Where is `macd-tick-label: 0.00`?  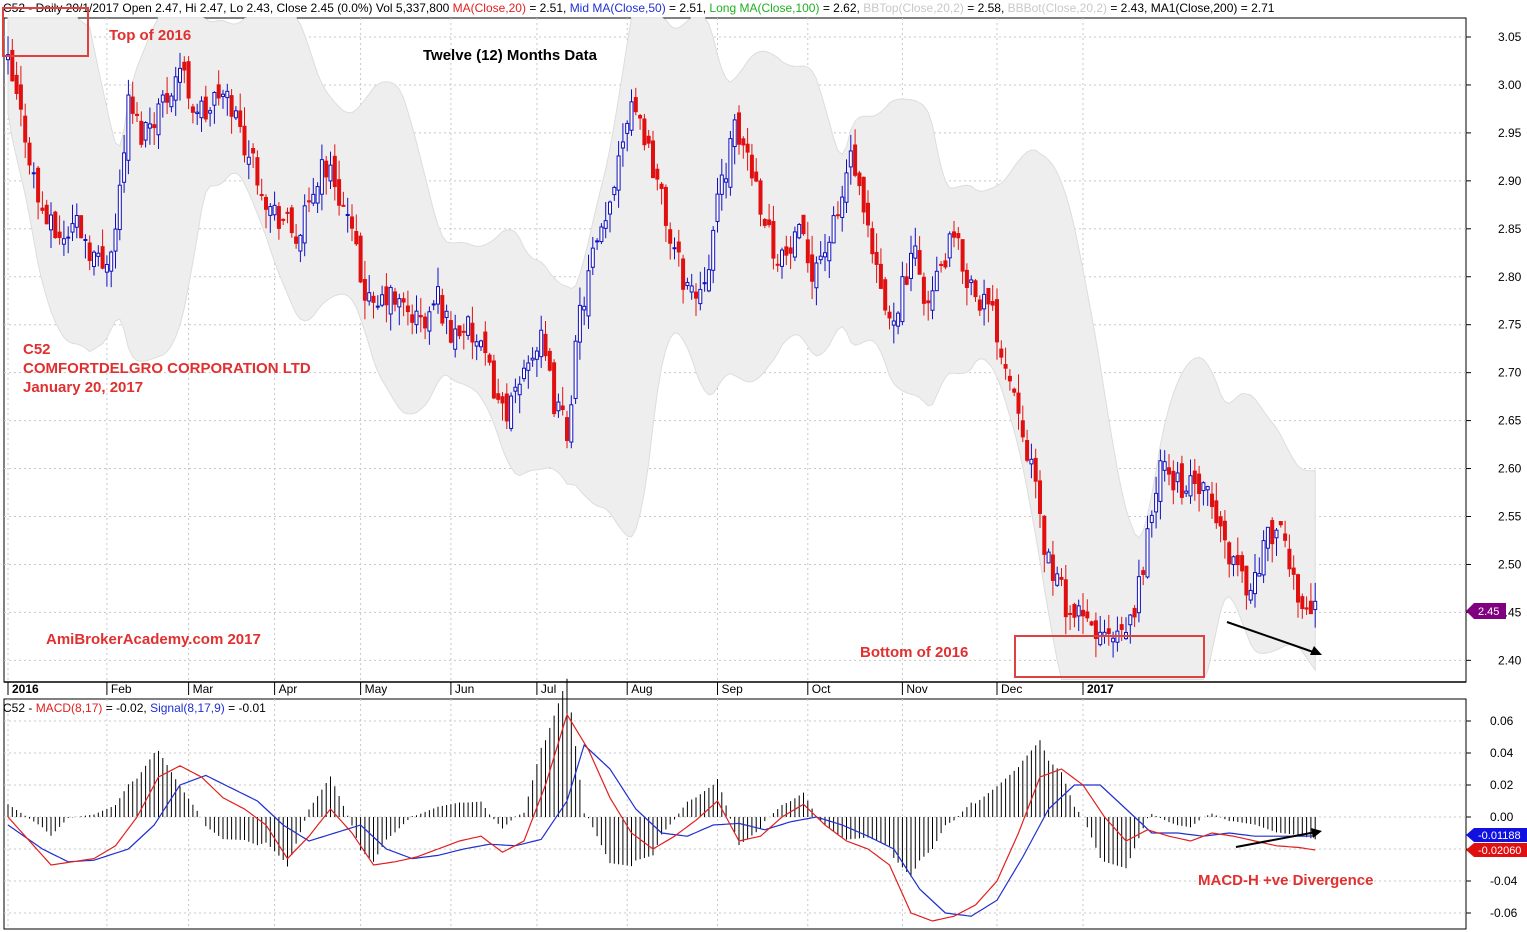 macd-tick-label: 0.00 is located at coordinates (1502, 817).